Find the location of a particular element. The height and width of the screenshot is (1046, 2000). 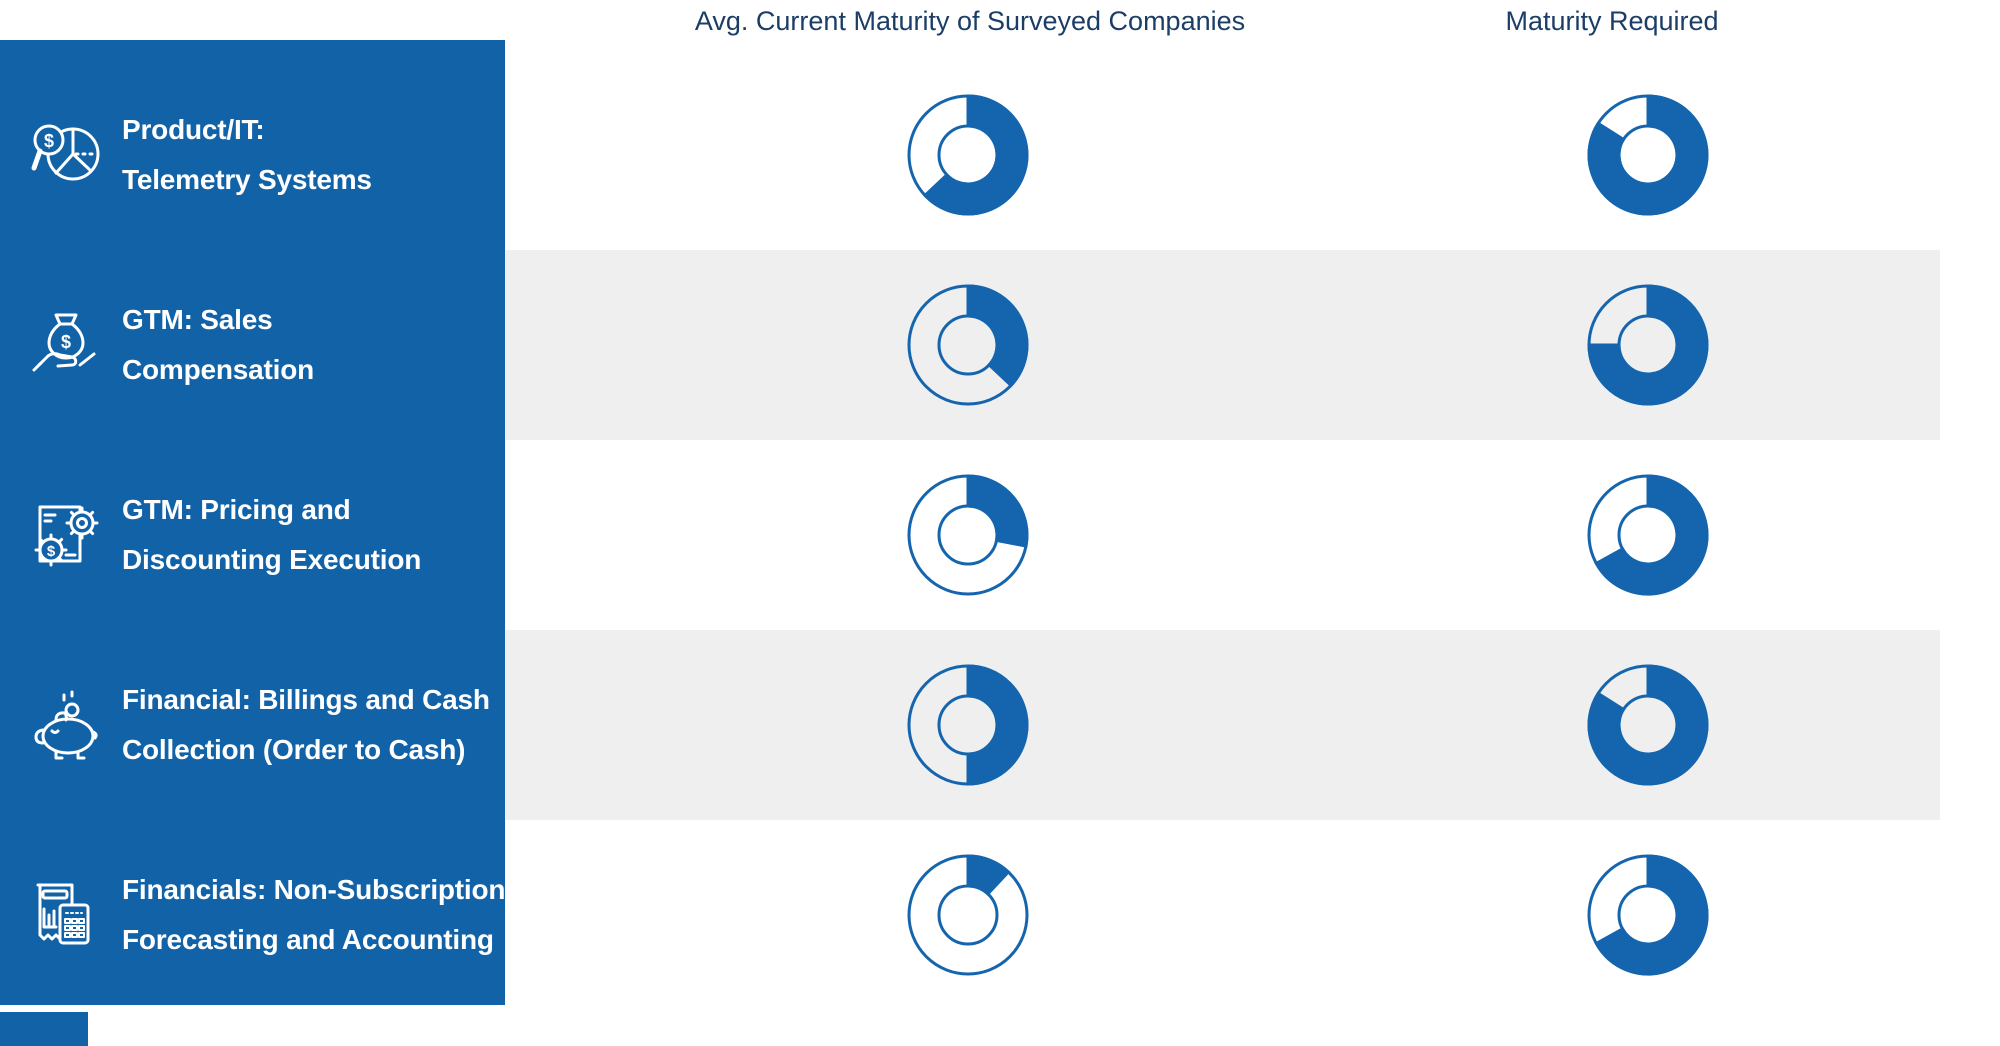

category-item-1: $ Product/IT: Telemetry Systems is located at coordinates (252, 155).